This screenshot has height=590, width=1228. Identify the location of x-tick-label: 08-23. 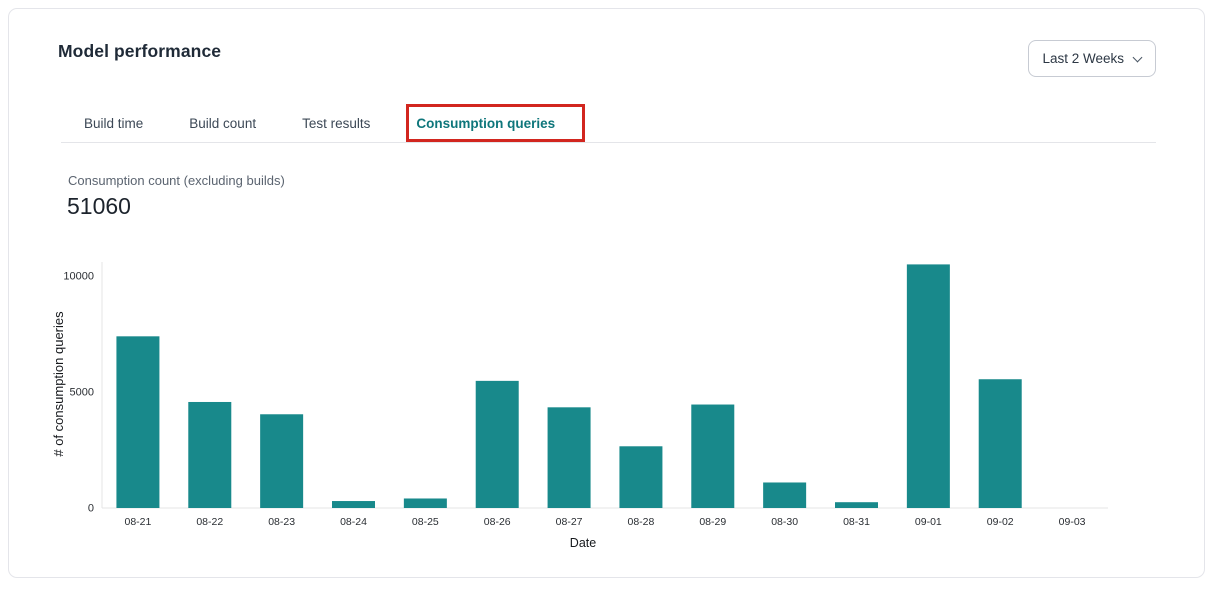
(281, 522).